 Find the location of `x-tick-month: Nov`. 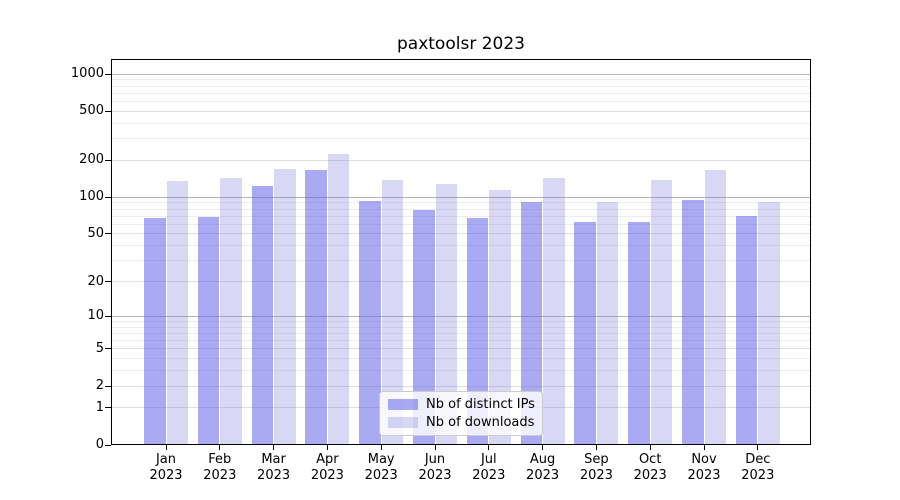

x-tick-month: Nov is located at coordinates (704, 459).